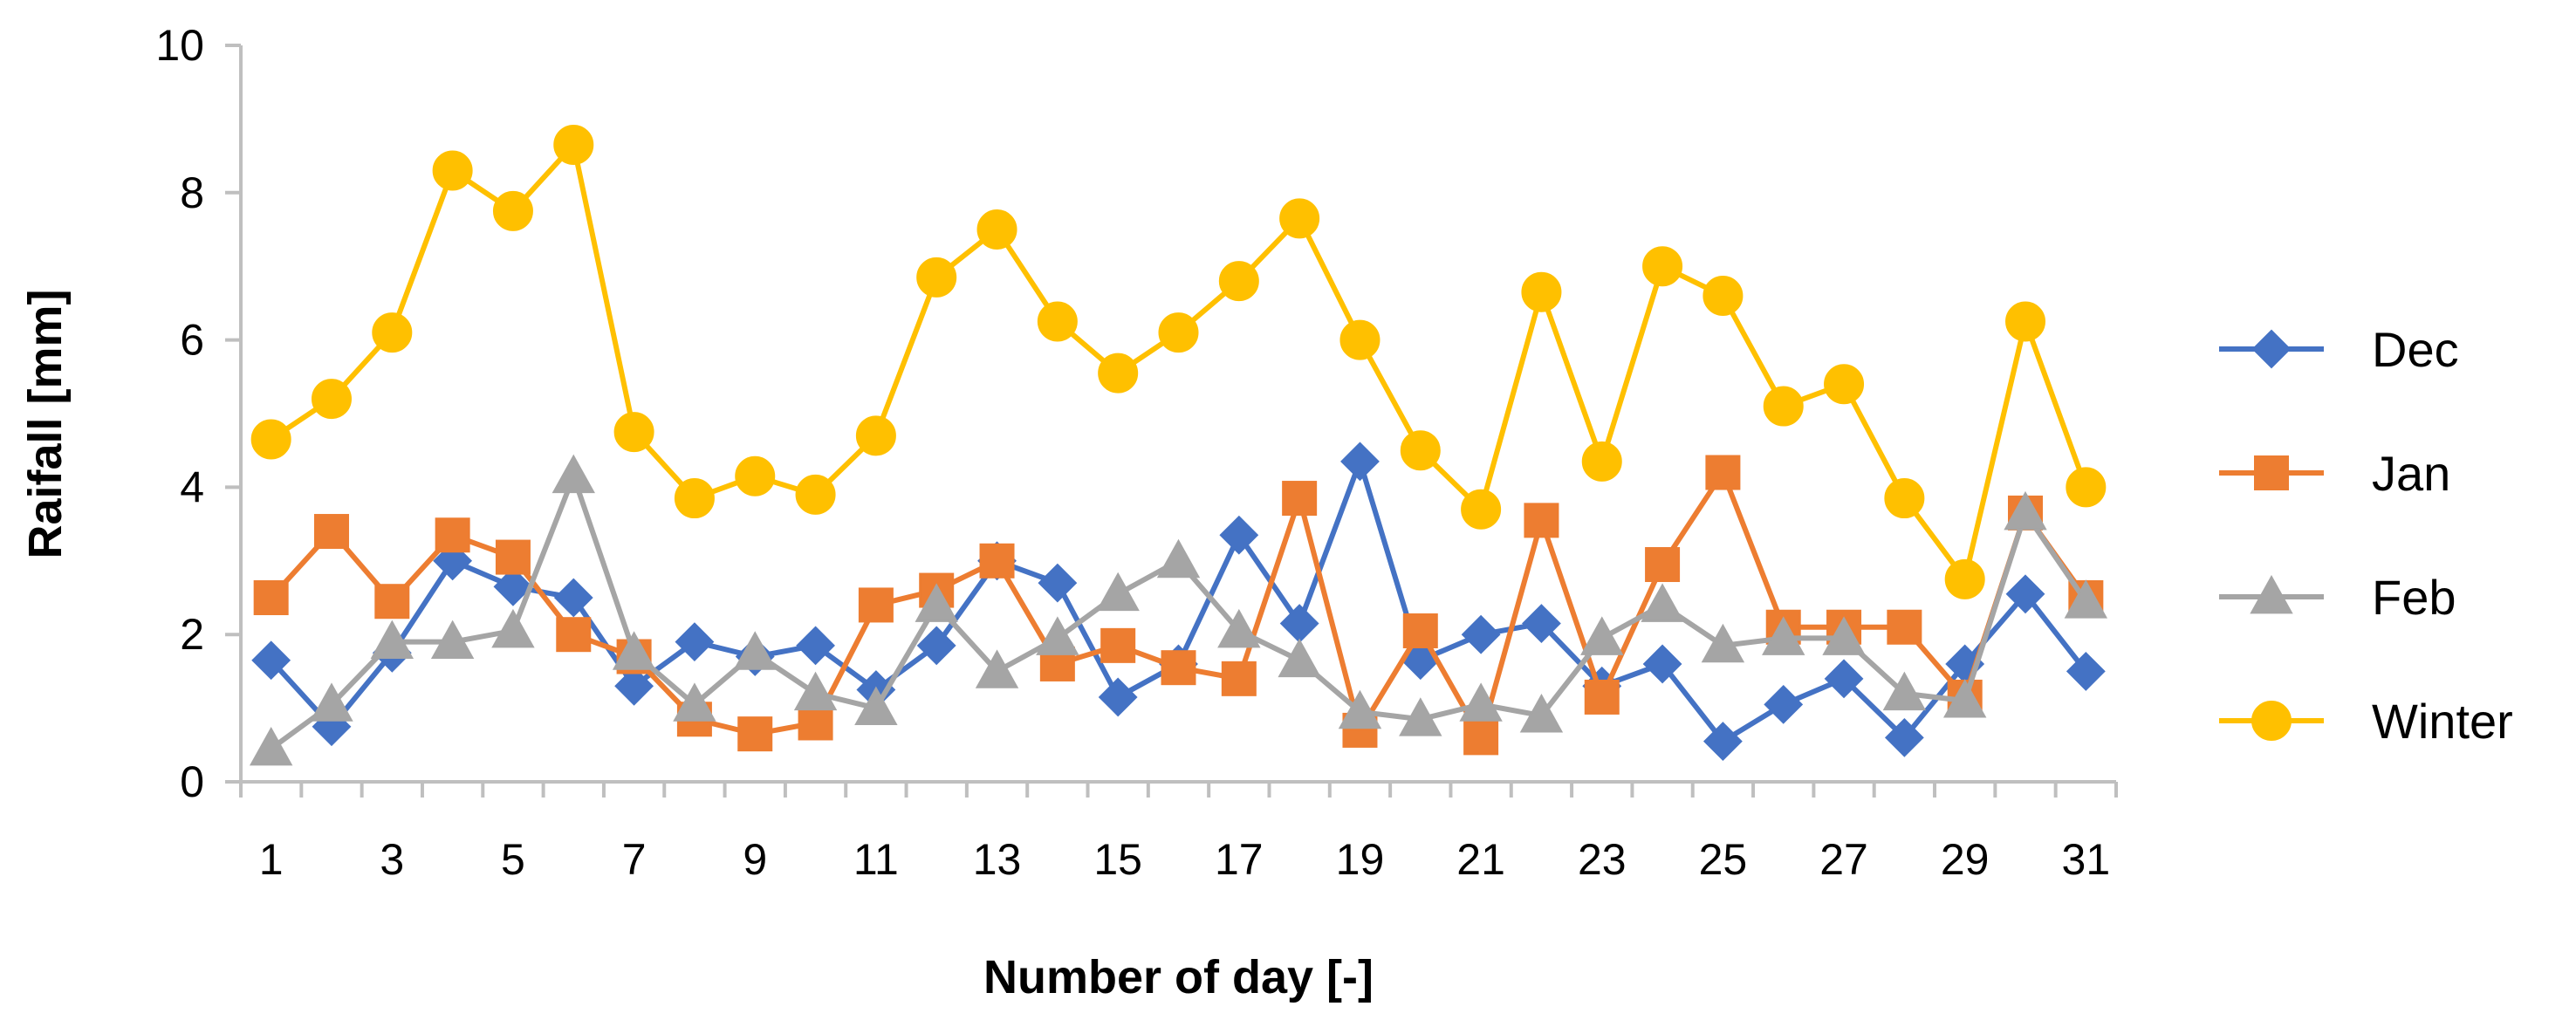  I want to click on legend-label: Feb, so click(2414, 597).